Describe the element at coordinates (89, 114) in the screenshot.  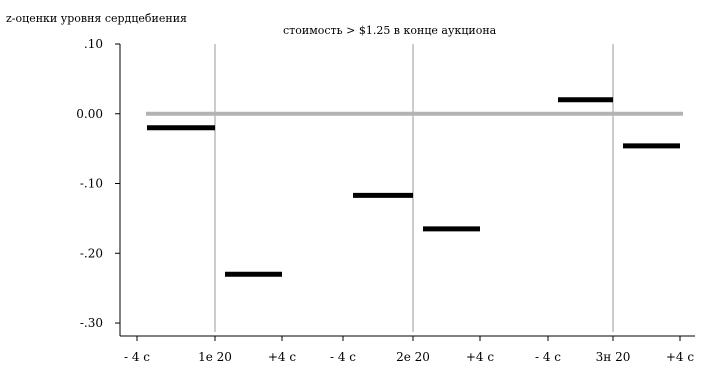
I see `y-tick-label: 0.00` at that location.